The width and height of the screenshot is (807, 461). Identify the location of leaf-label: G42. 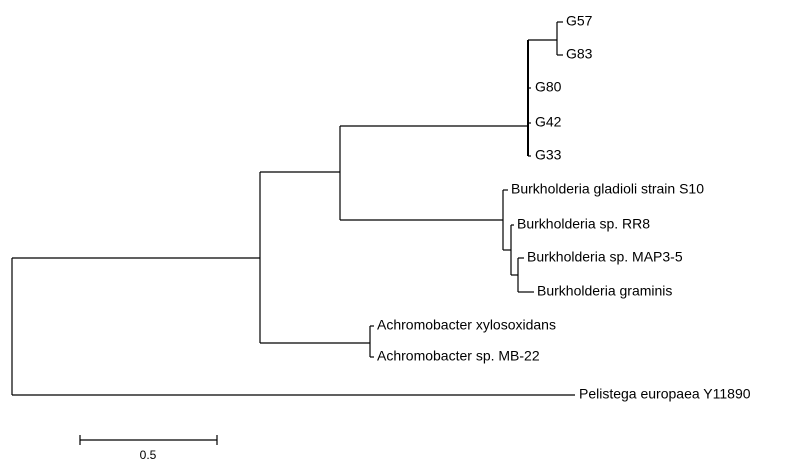
(548, 122).